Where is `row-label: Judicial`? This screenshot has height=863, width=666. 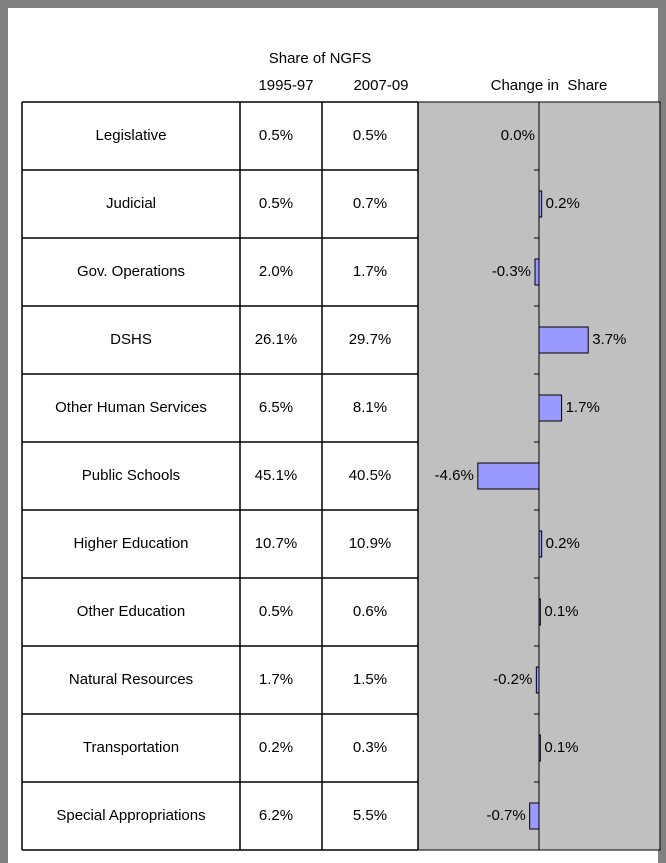 row-label: Judicial is located at coordinates (131, 203).